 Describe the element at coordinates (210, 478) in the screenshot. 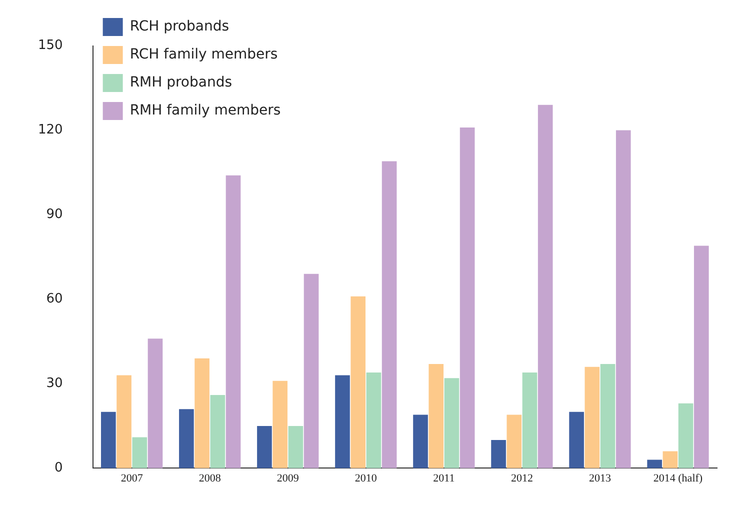

I see `x-tick-label: 2008` at that location.